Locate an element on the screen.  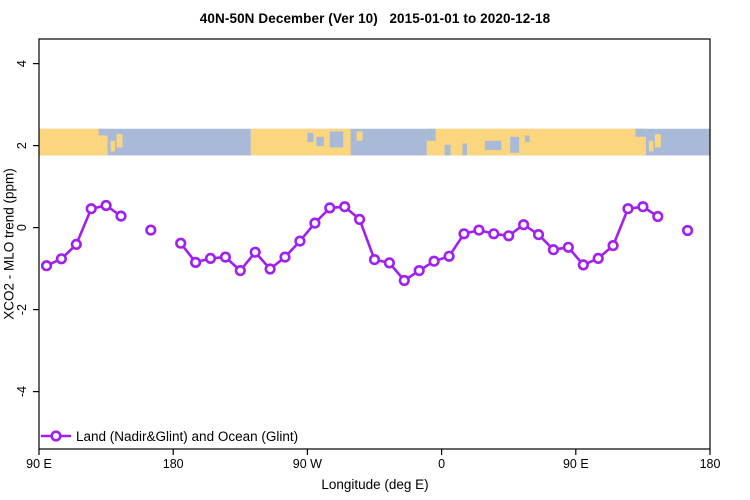
legend-label: Land (Nadir&Glint) and Ocean (Glint) is located at coordinates (187, 436).